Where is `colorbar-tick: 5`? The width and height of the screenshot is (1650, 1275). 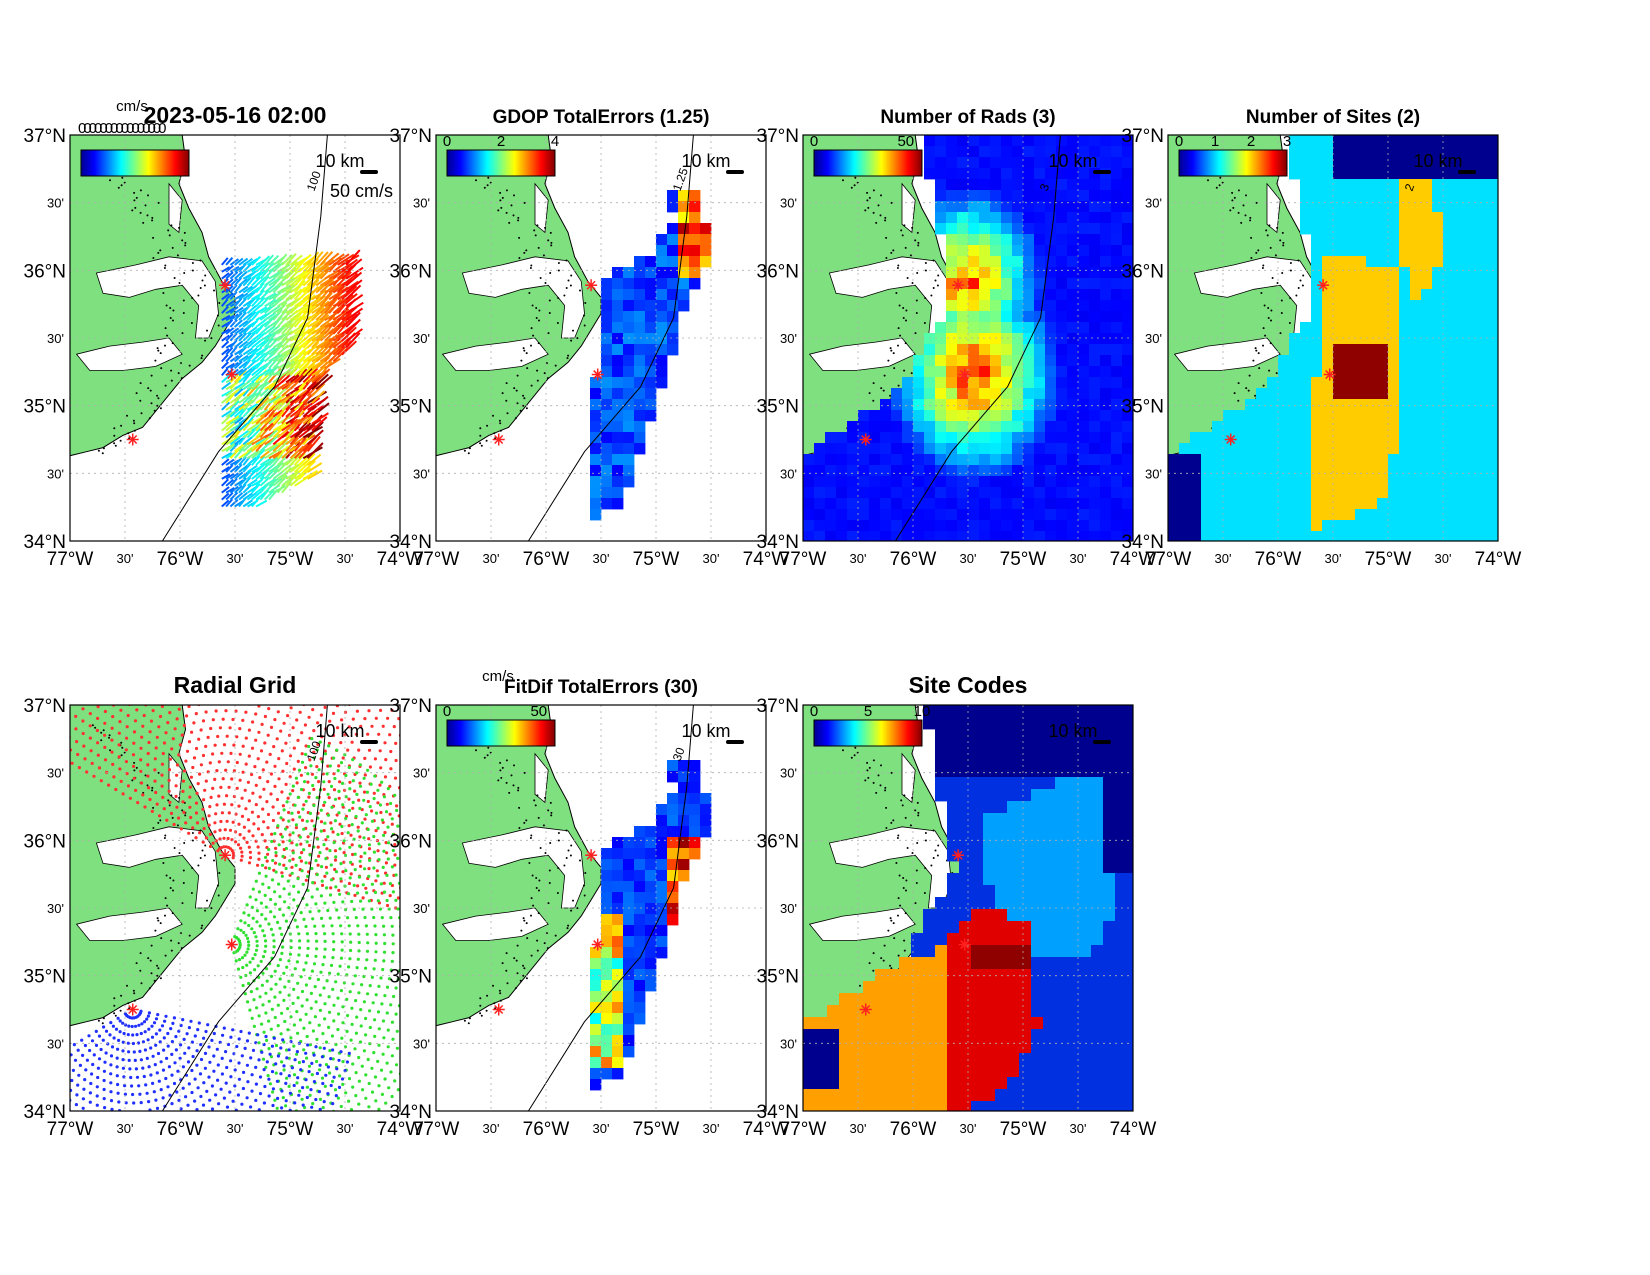 colorbar-tick: 5 is located at coordinates (868, 711).